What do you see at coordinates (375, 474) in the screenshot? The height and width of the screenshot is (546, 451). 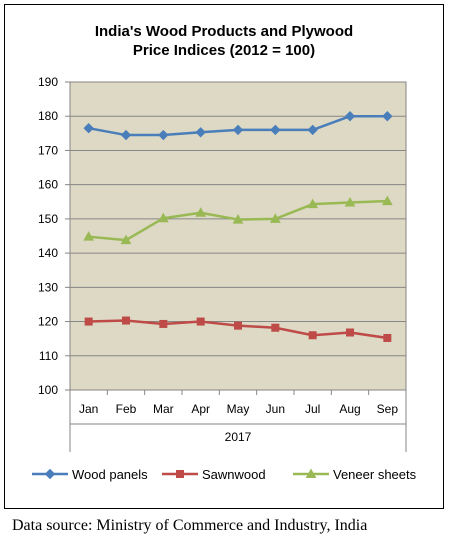 I see `legend-label-veneer-sheets: Veneer sheets` at bounding box center [375, 474].